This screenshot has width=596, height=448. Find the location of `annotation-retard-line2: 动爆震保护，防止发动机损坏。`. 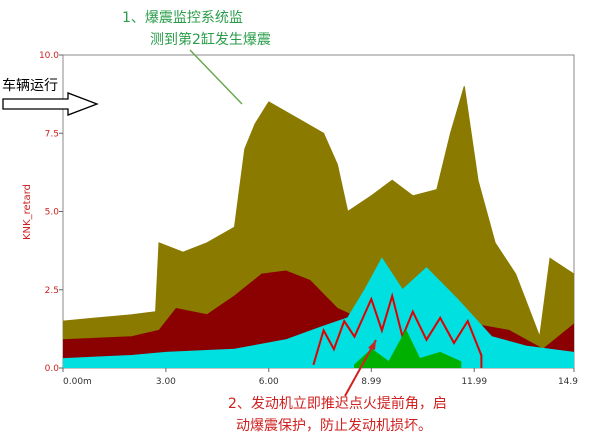

annotation-retard-line2: 动爆震保护，防止发动机损坏。 is located at coordinates (334, 426).